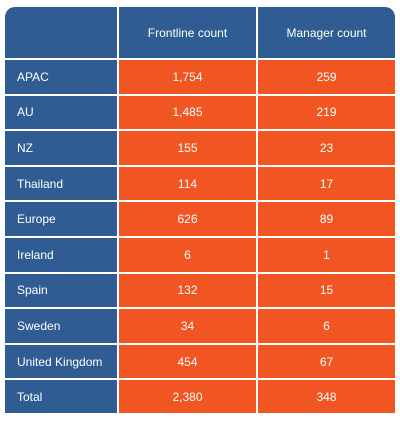 Image resolution: width=400 pixels, height=421 pixels. What do you see at coordinates (325, 77) in the screenshot?
I see `cell-value: 259` at bounding box center [325, 77].